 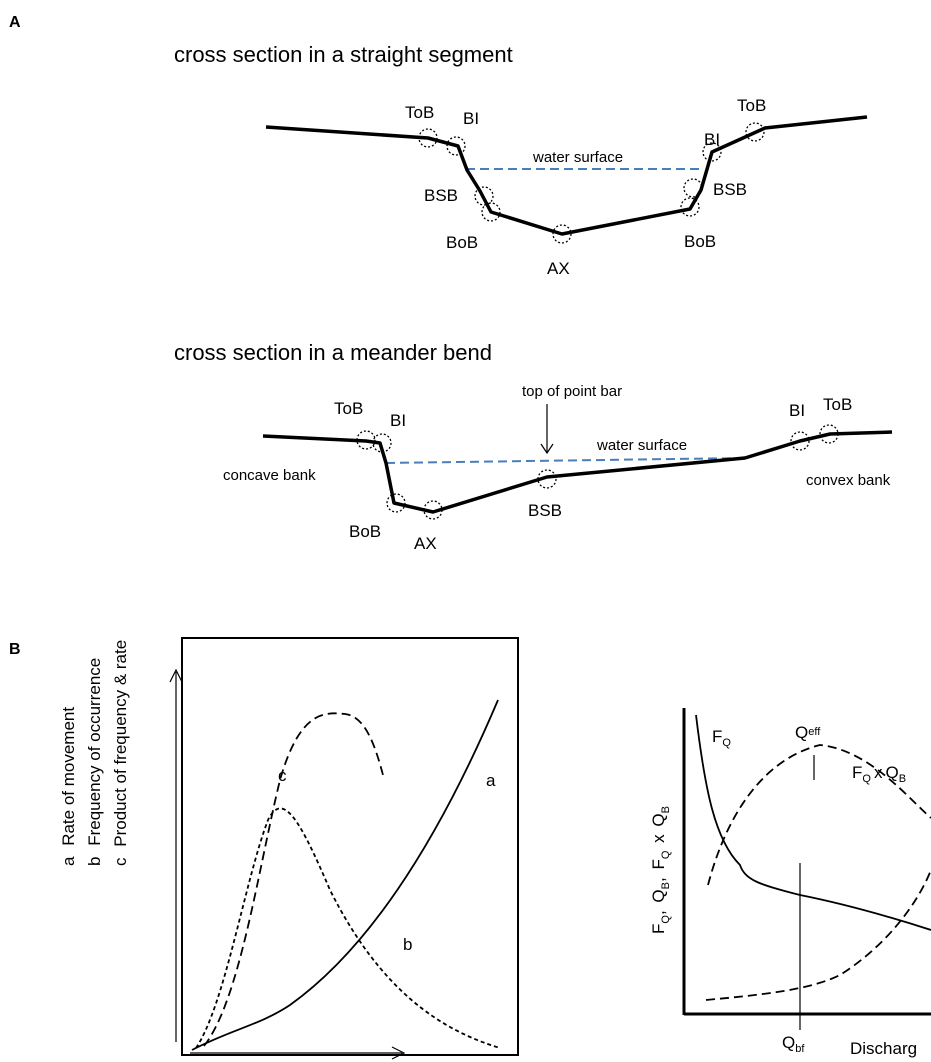 What do you see at coordinates (848, 480) in the screenshot?
I see `convex-bank-label: convex bank` at bounding box center [848, 480].